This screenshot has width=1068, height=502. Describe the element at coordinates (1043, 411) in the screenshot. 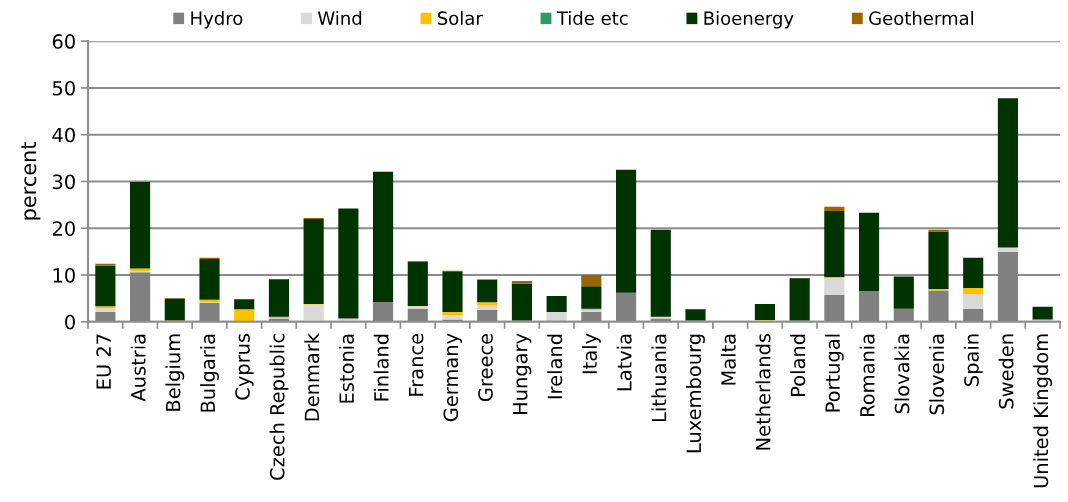

I see `x-tick-label: United Kingdom` at that location.